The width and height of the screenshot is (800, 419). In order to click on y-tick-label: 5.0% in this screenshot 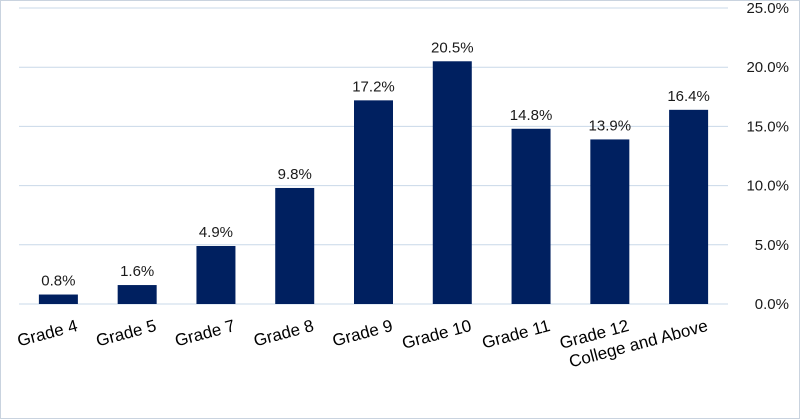, I will do `click(772, 245)`.